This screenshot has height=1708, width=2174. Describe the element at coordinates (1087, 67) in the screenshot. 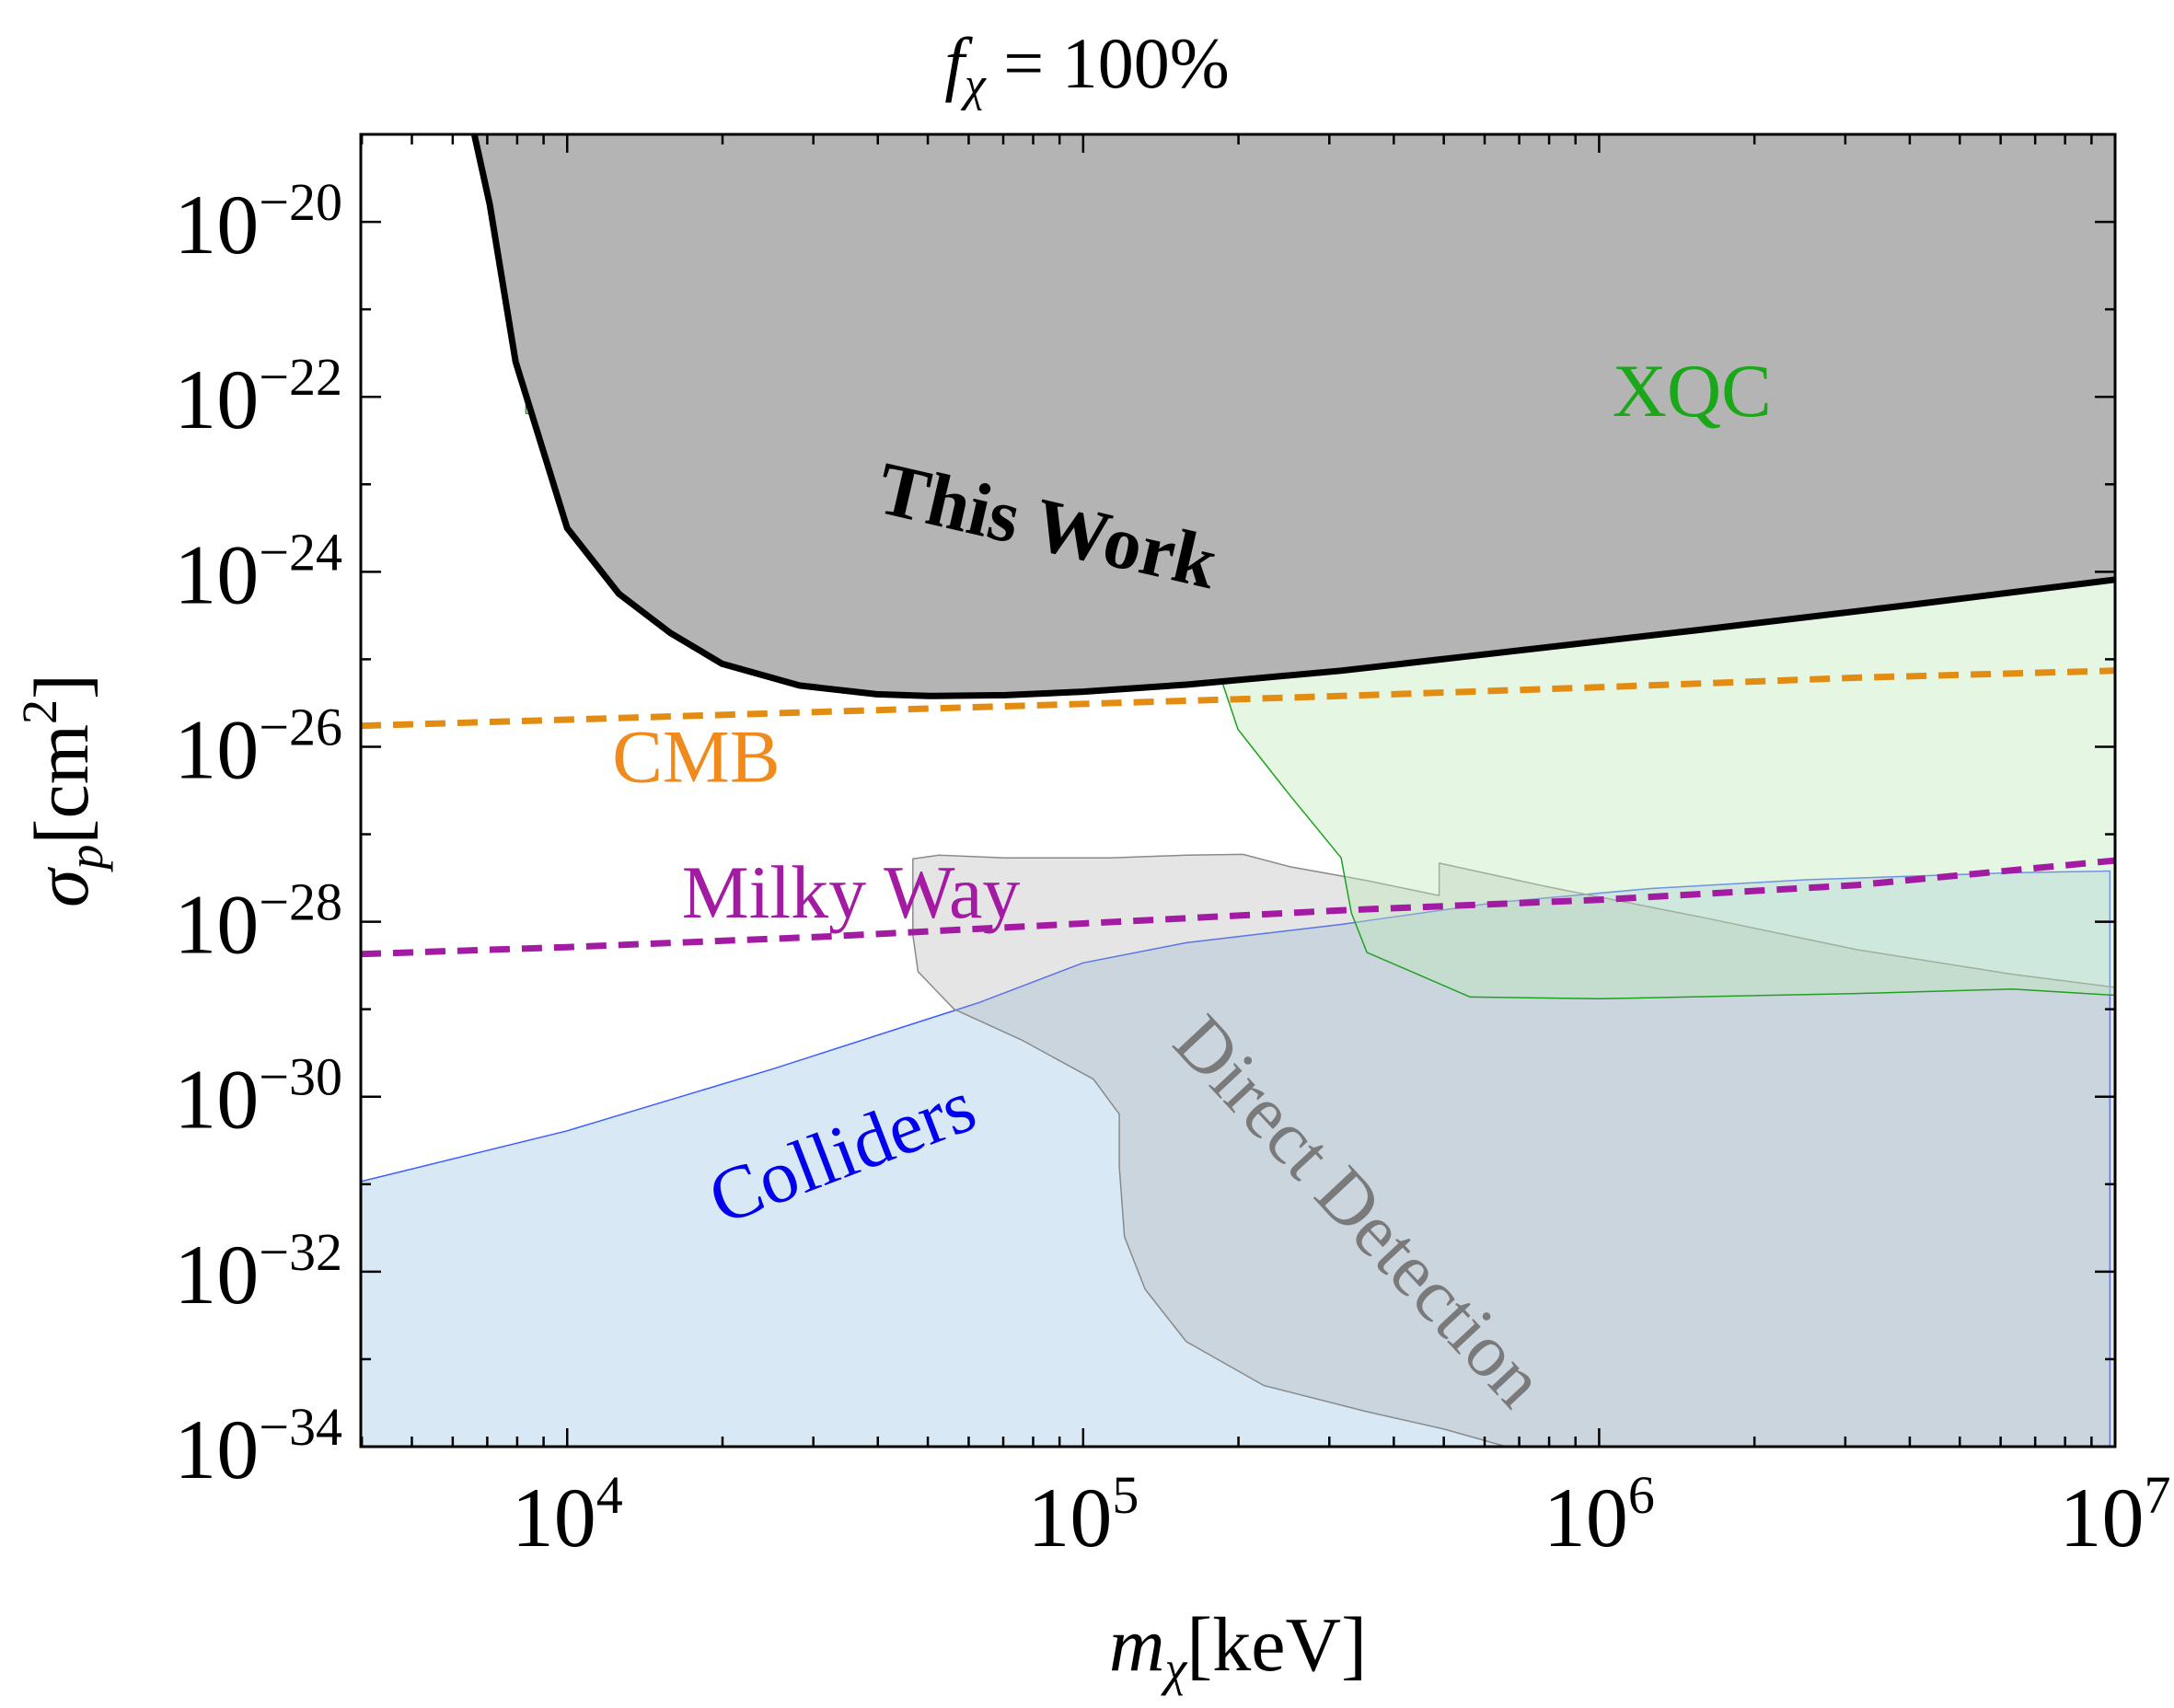

I see `chart-title: fχ = 100%` at that location.